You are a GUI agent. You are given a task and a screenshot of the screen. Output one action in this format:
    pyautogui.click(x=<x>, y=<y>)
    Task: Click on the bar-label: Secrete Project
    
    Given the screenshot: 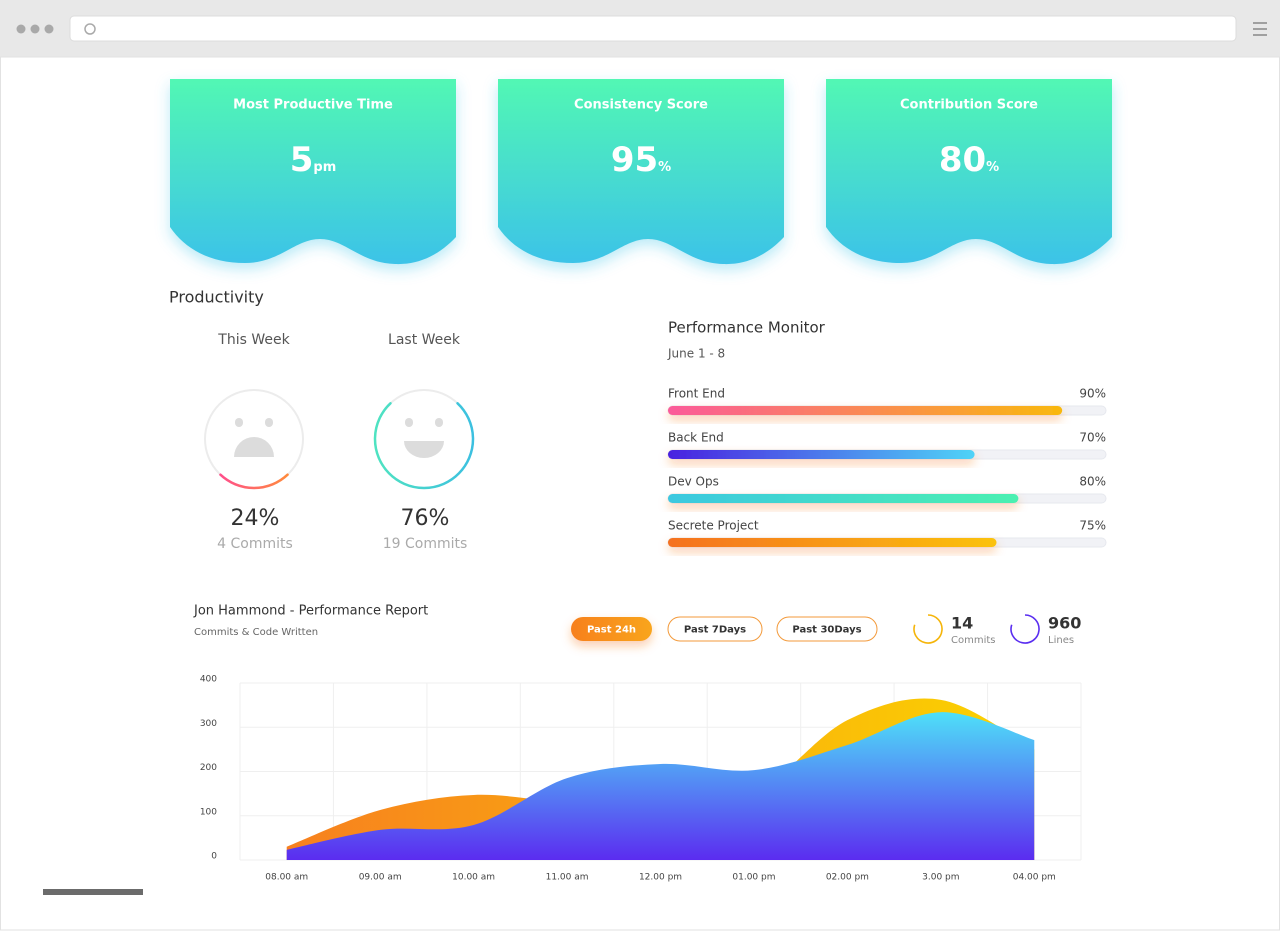 What is the action you would take?
    pyautogui.click(x=713, y=526)
    